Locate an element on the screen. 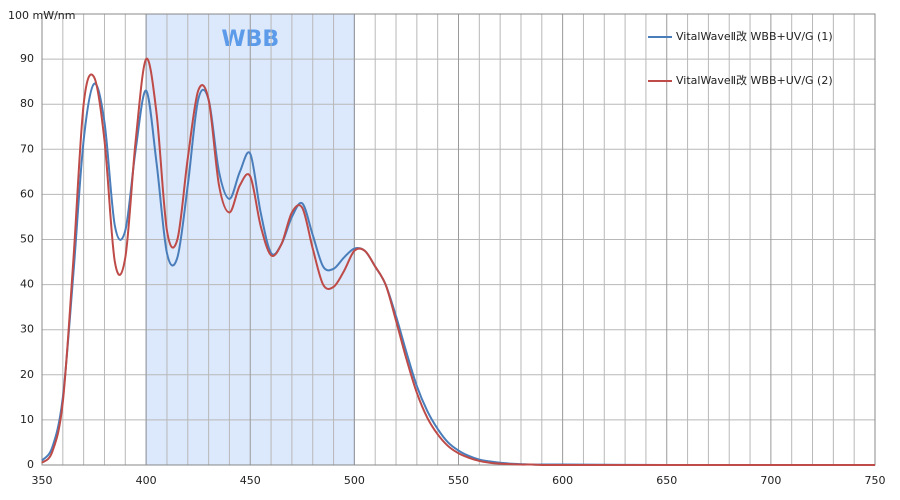 The image size is (900, 500). legend-label: VitalWaveⅡ改 WBB+UV/G (1) is located at coordinates (754, 36).